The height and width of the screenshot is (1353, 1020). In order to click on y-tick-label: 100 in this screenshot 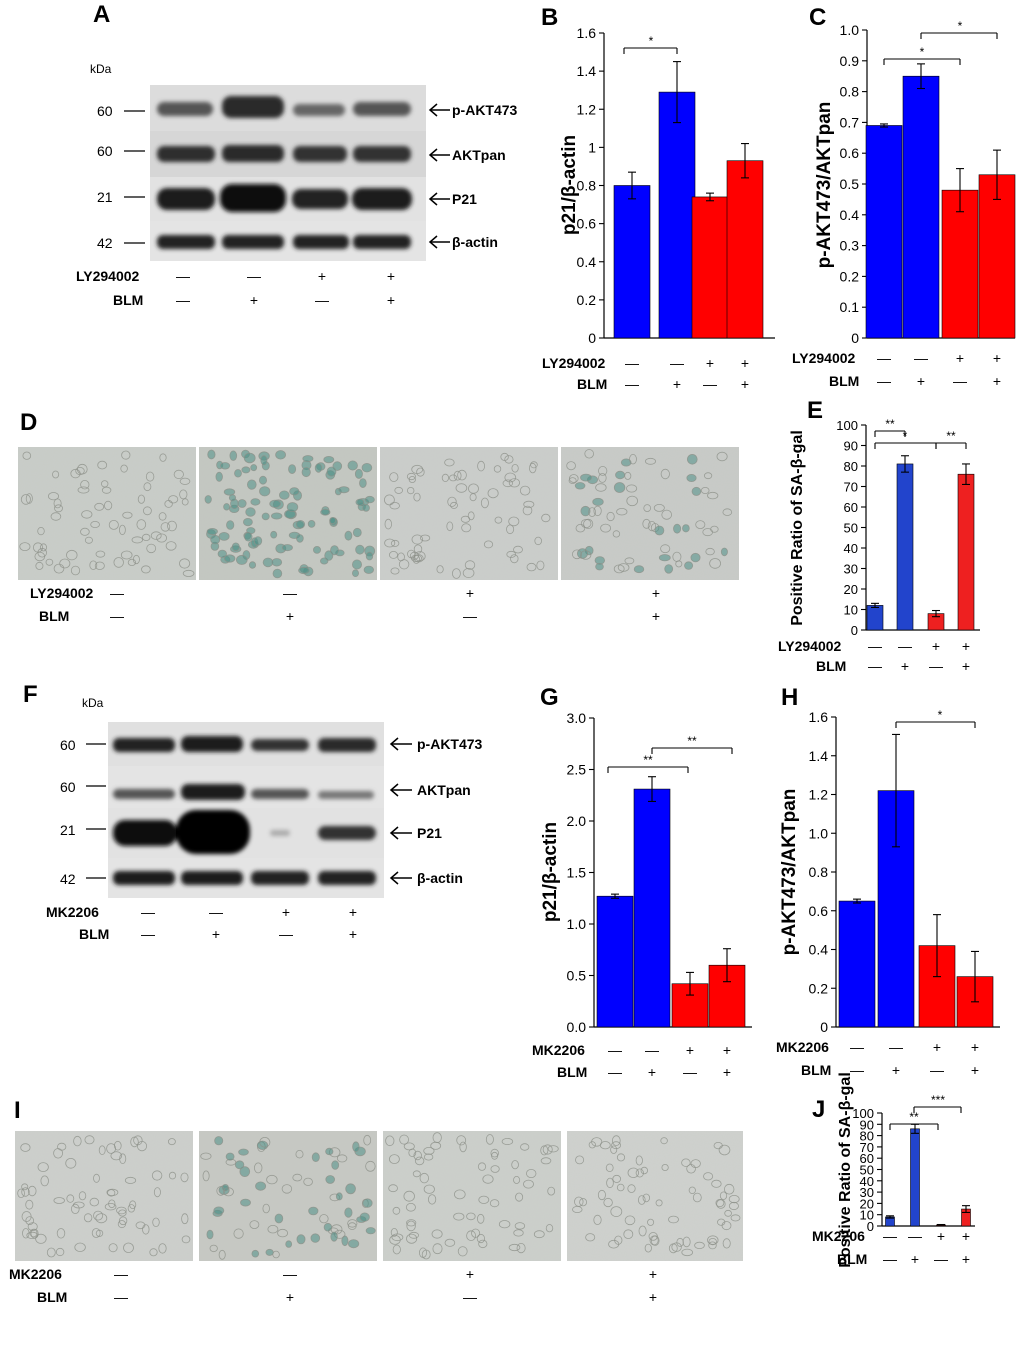, I will do `click(847, 425)`.